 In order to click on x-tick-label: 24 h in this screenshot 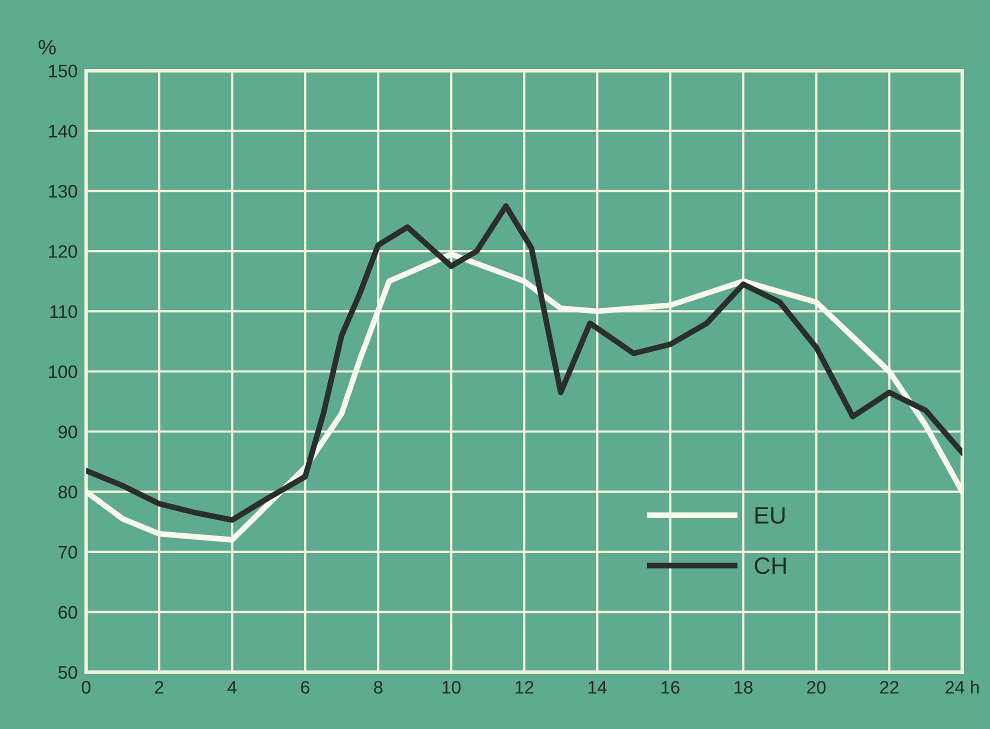, I will do `click(962, 687)`.